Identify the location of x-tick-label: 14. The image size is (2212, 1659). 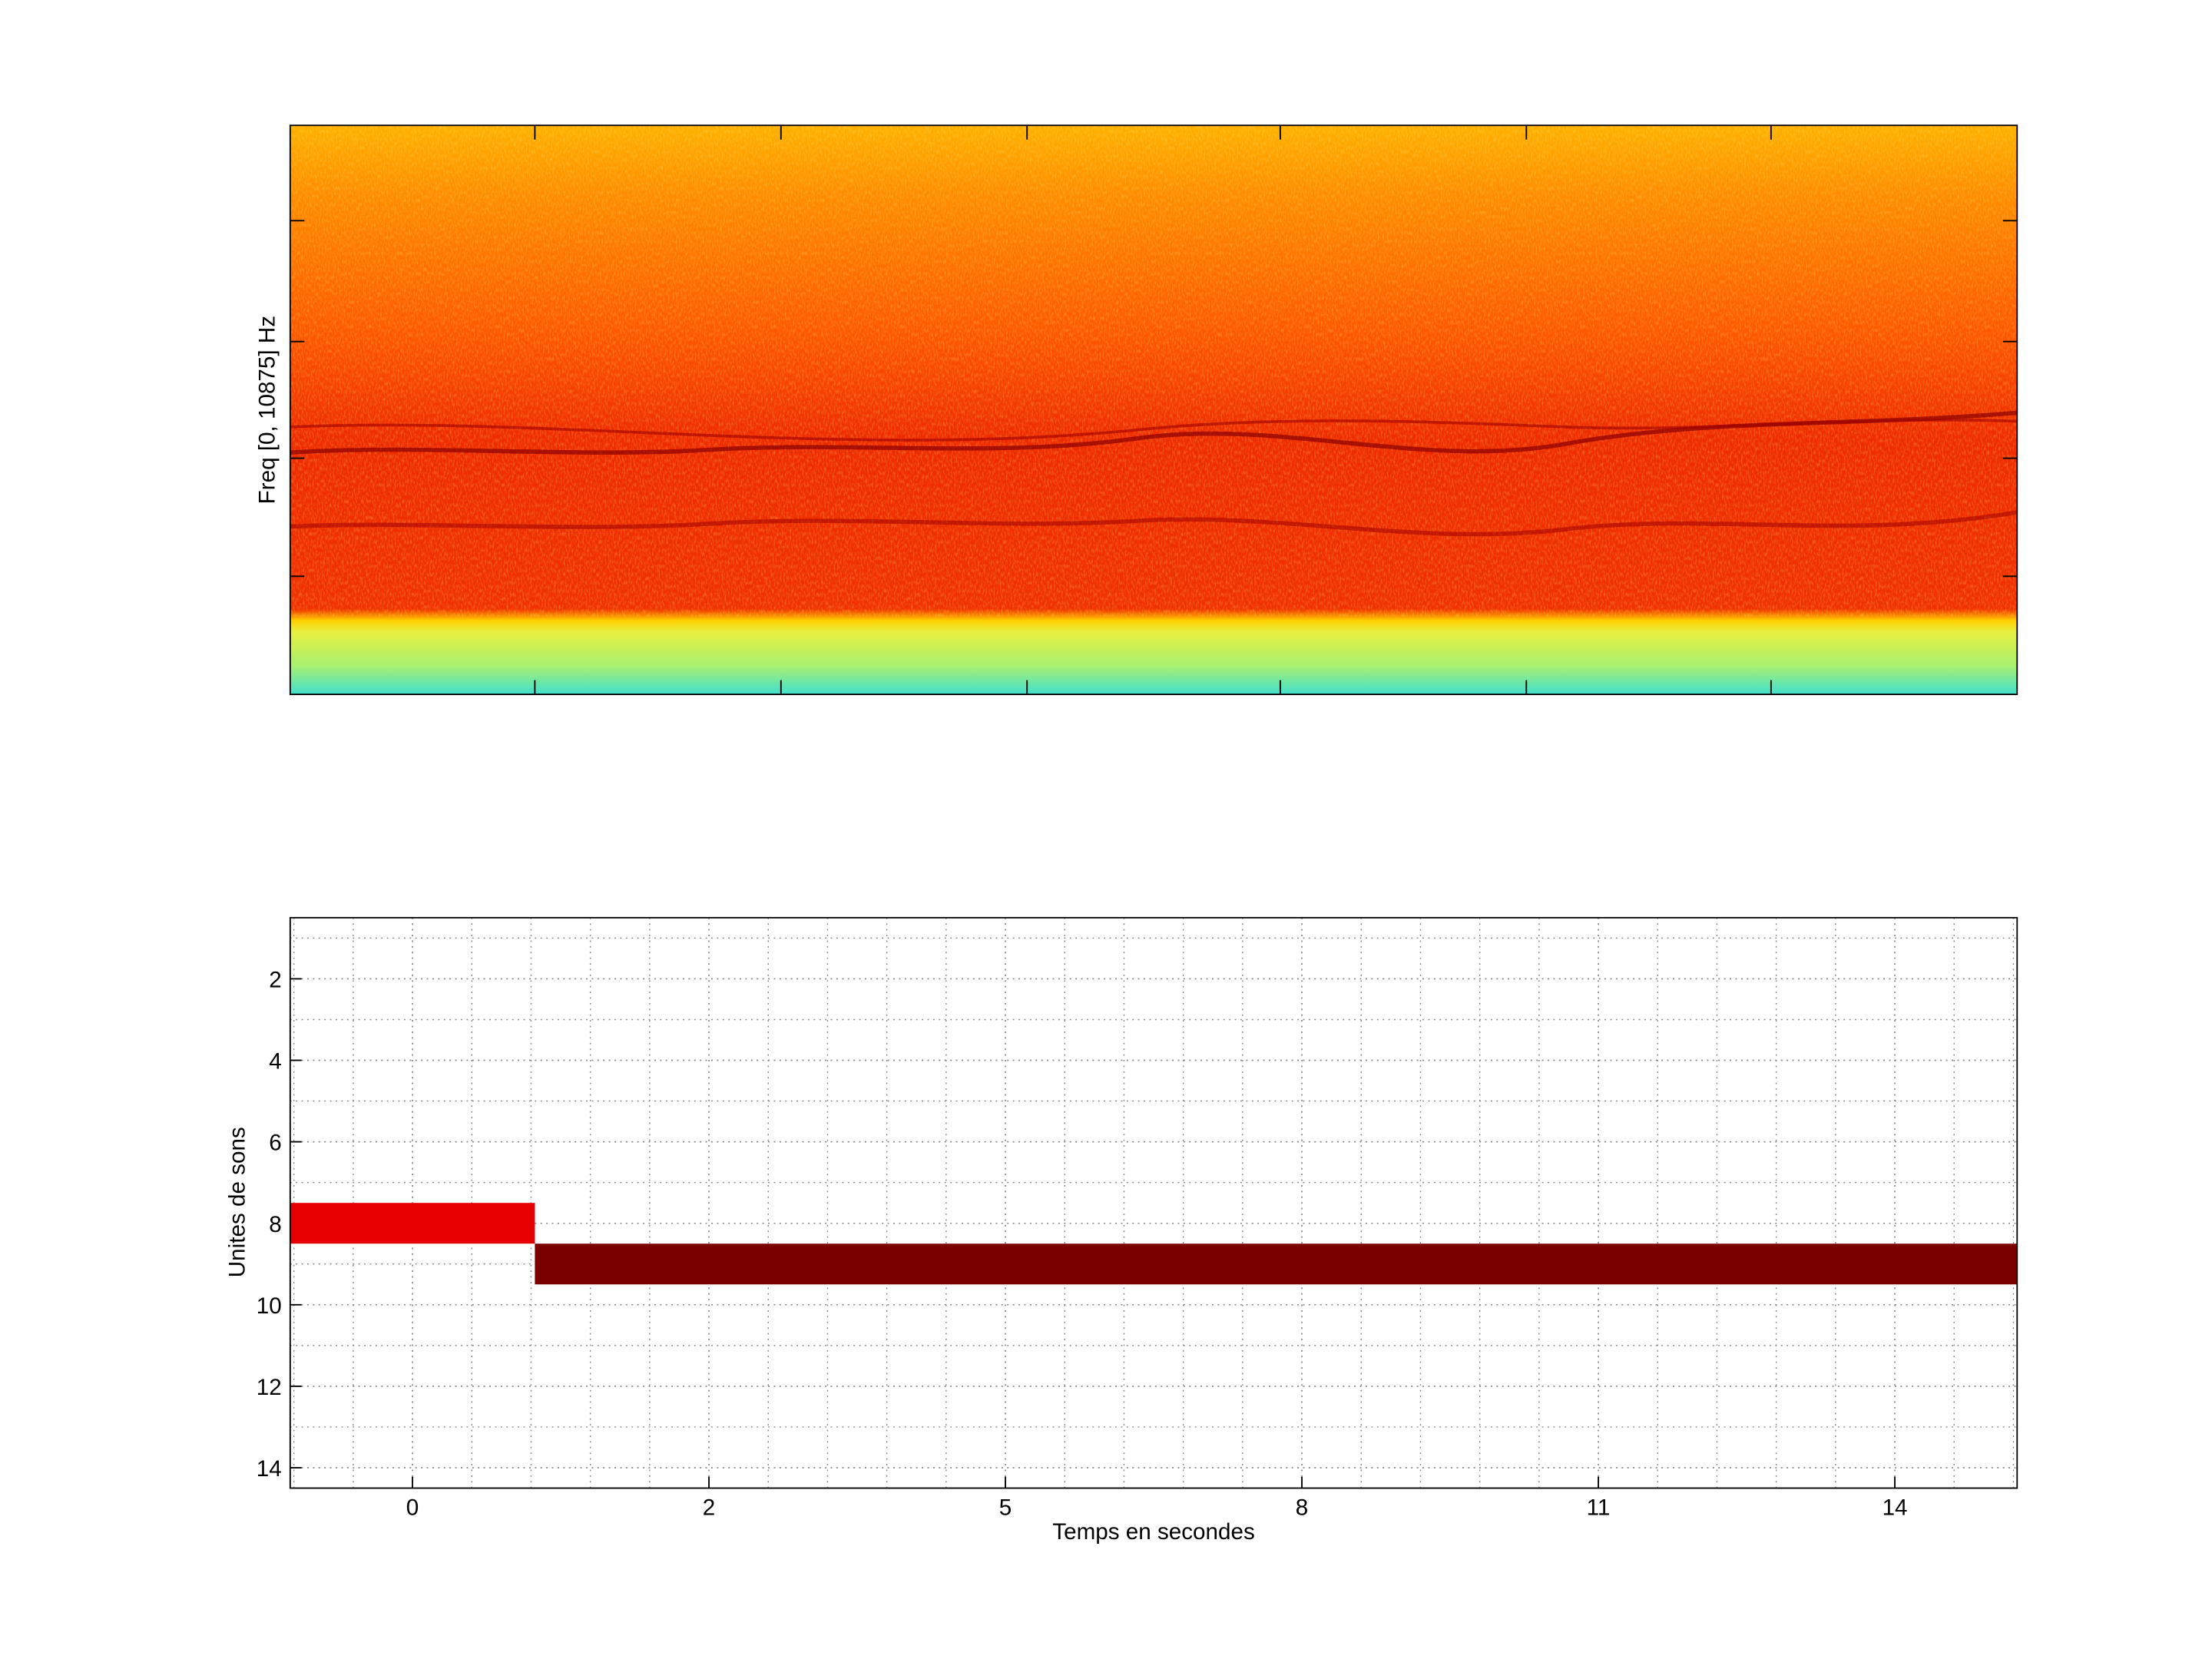
(1896, 1508).